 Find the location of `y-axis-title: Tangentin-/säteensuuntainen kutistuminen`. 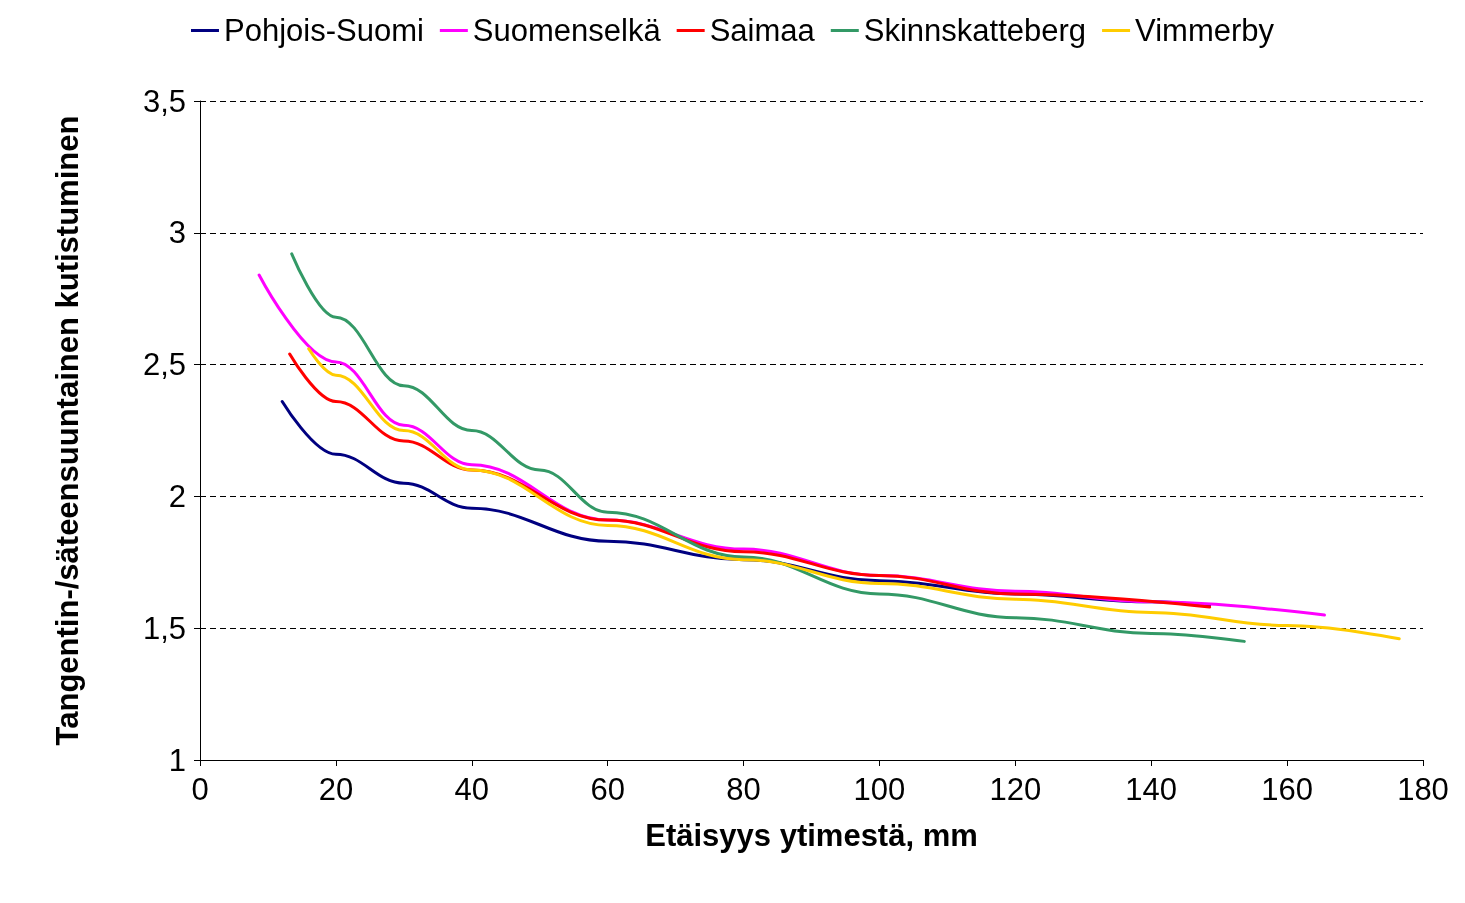

y-axis-title: Tangentin-/säteensuuntainen kutistuminen is located at coordinates (67, 430).